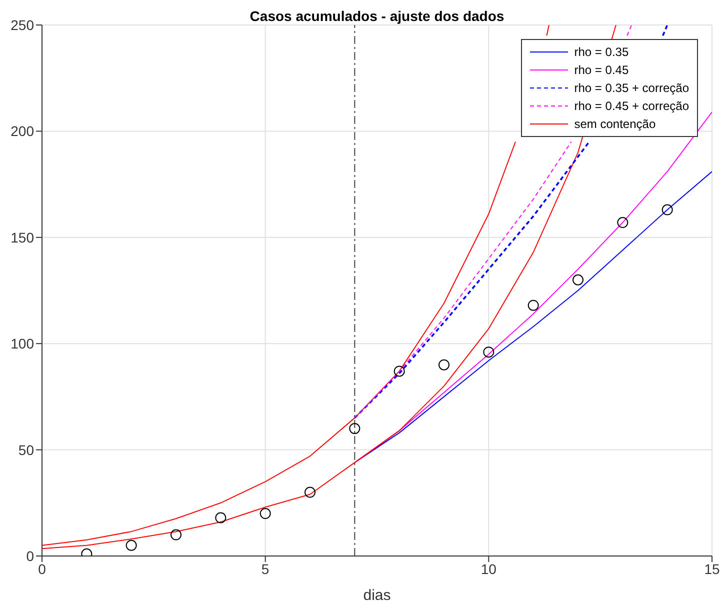  I want to click on x-tick-label: 5, so click(265, 568).